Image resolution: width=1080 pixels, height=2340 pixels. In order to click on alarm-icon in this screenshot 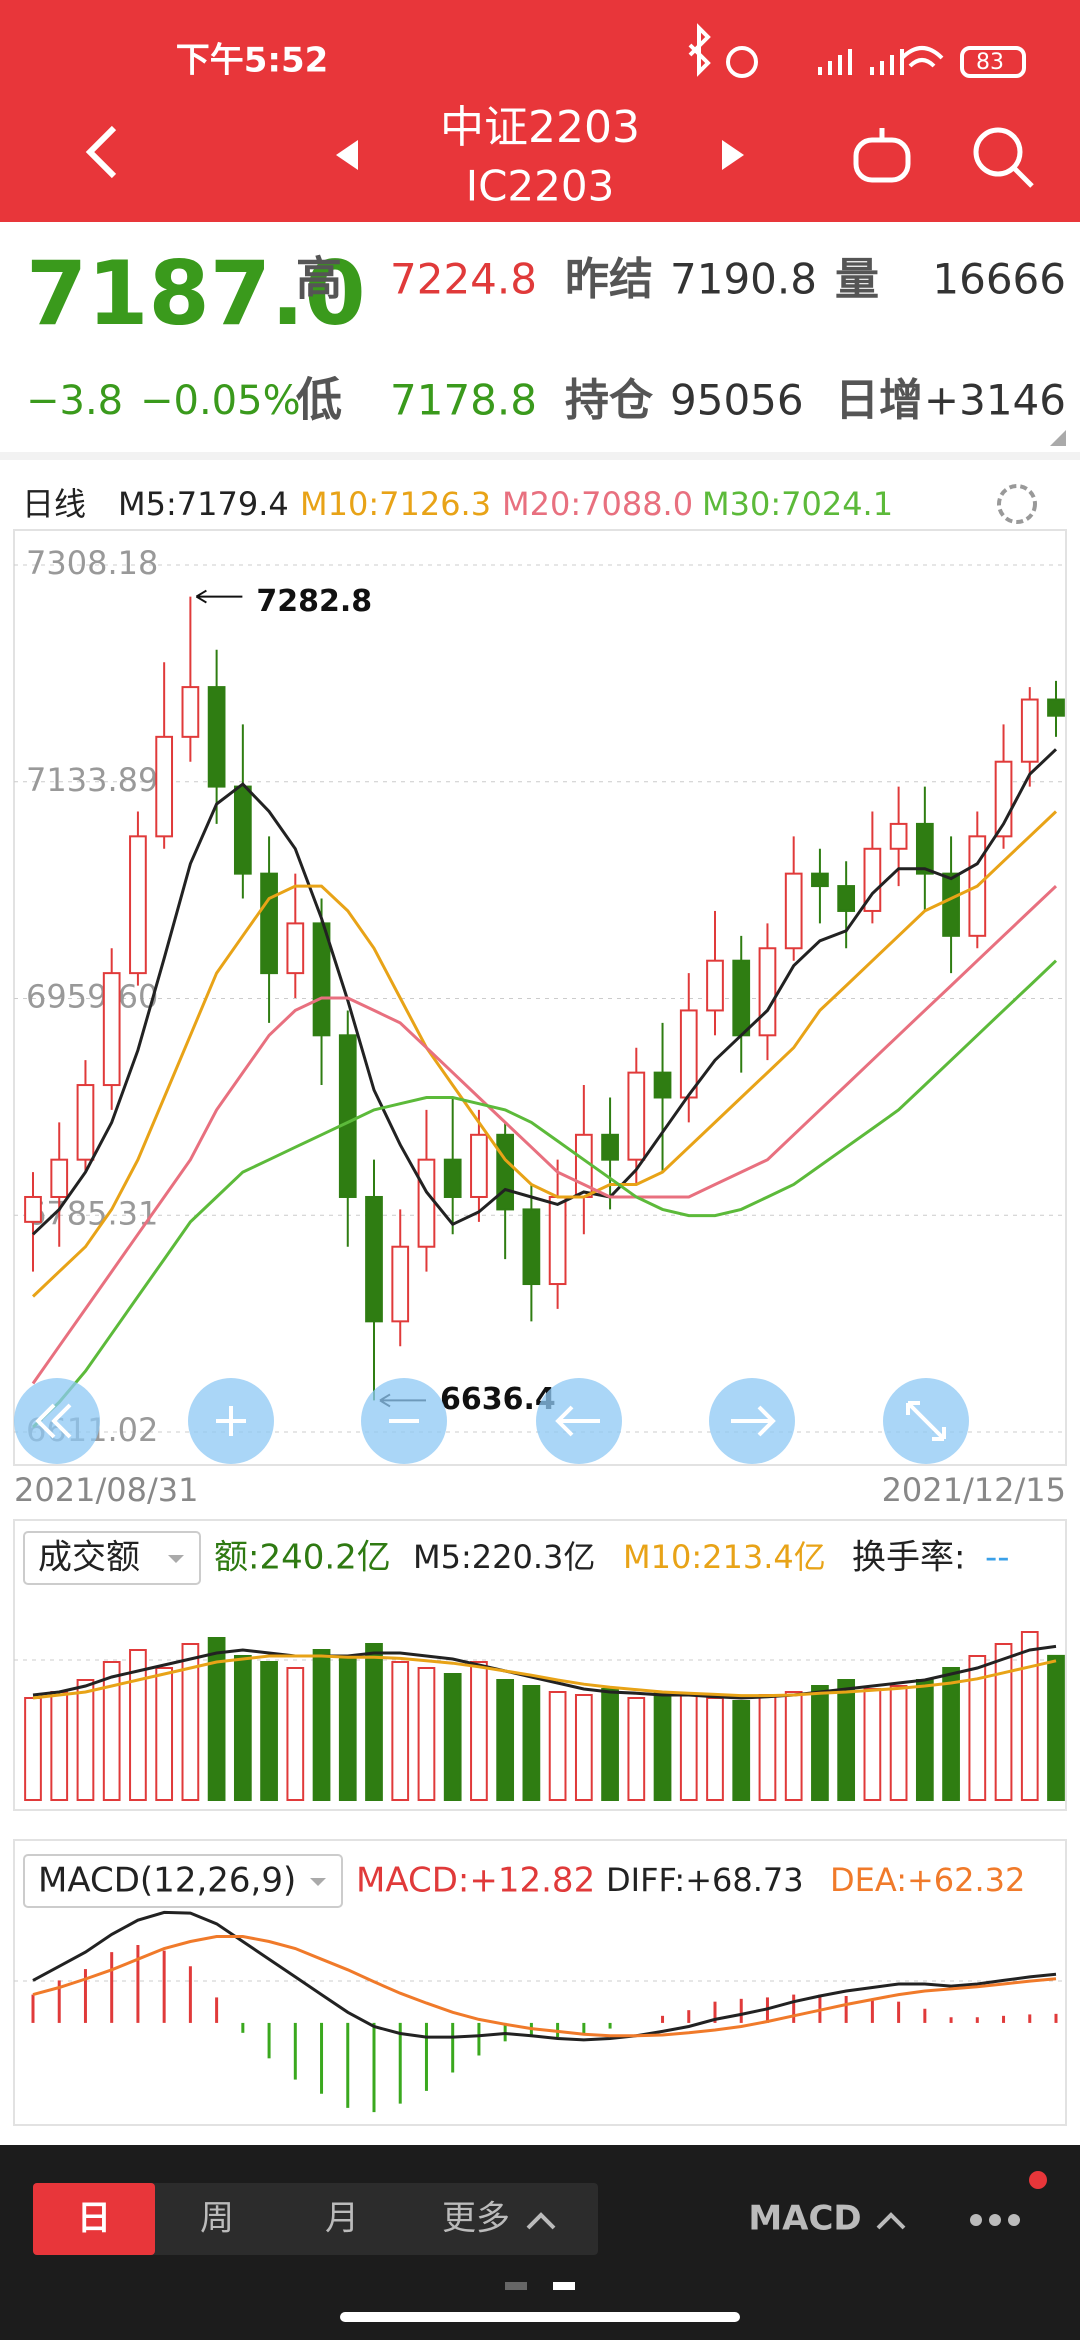, I will do `click(742, 62)`.